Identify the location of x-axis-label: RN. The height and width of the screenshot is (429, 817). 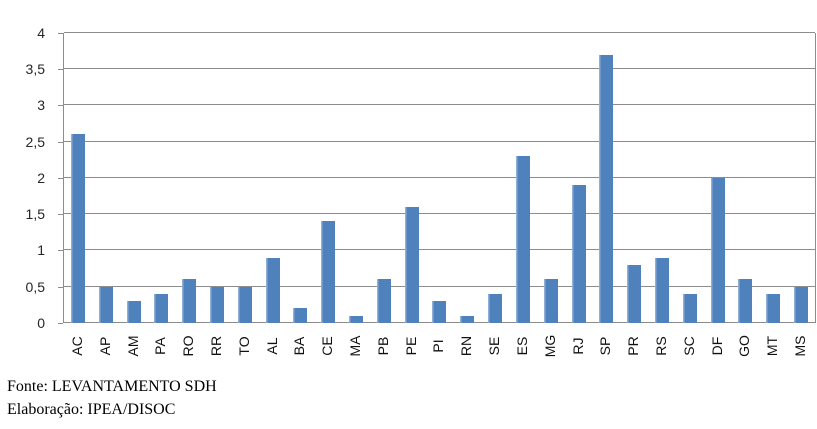
(466, 346).